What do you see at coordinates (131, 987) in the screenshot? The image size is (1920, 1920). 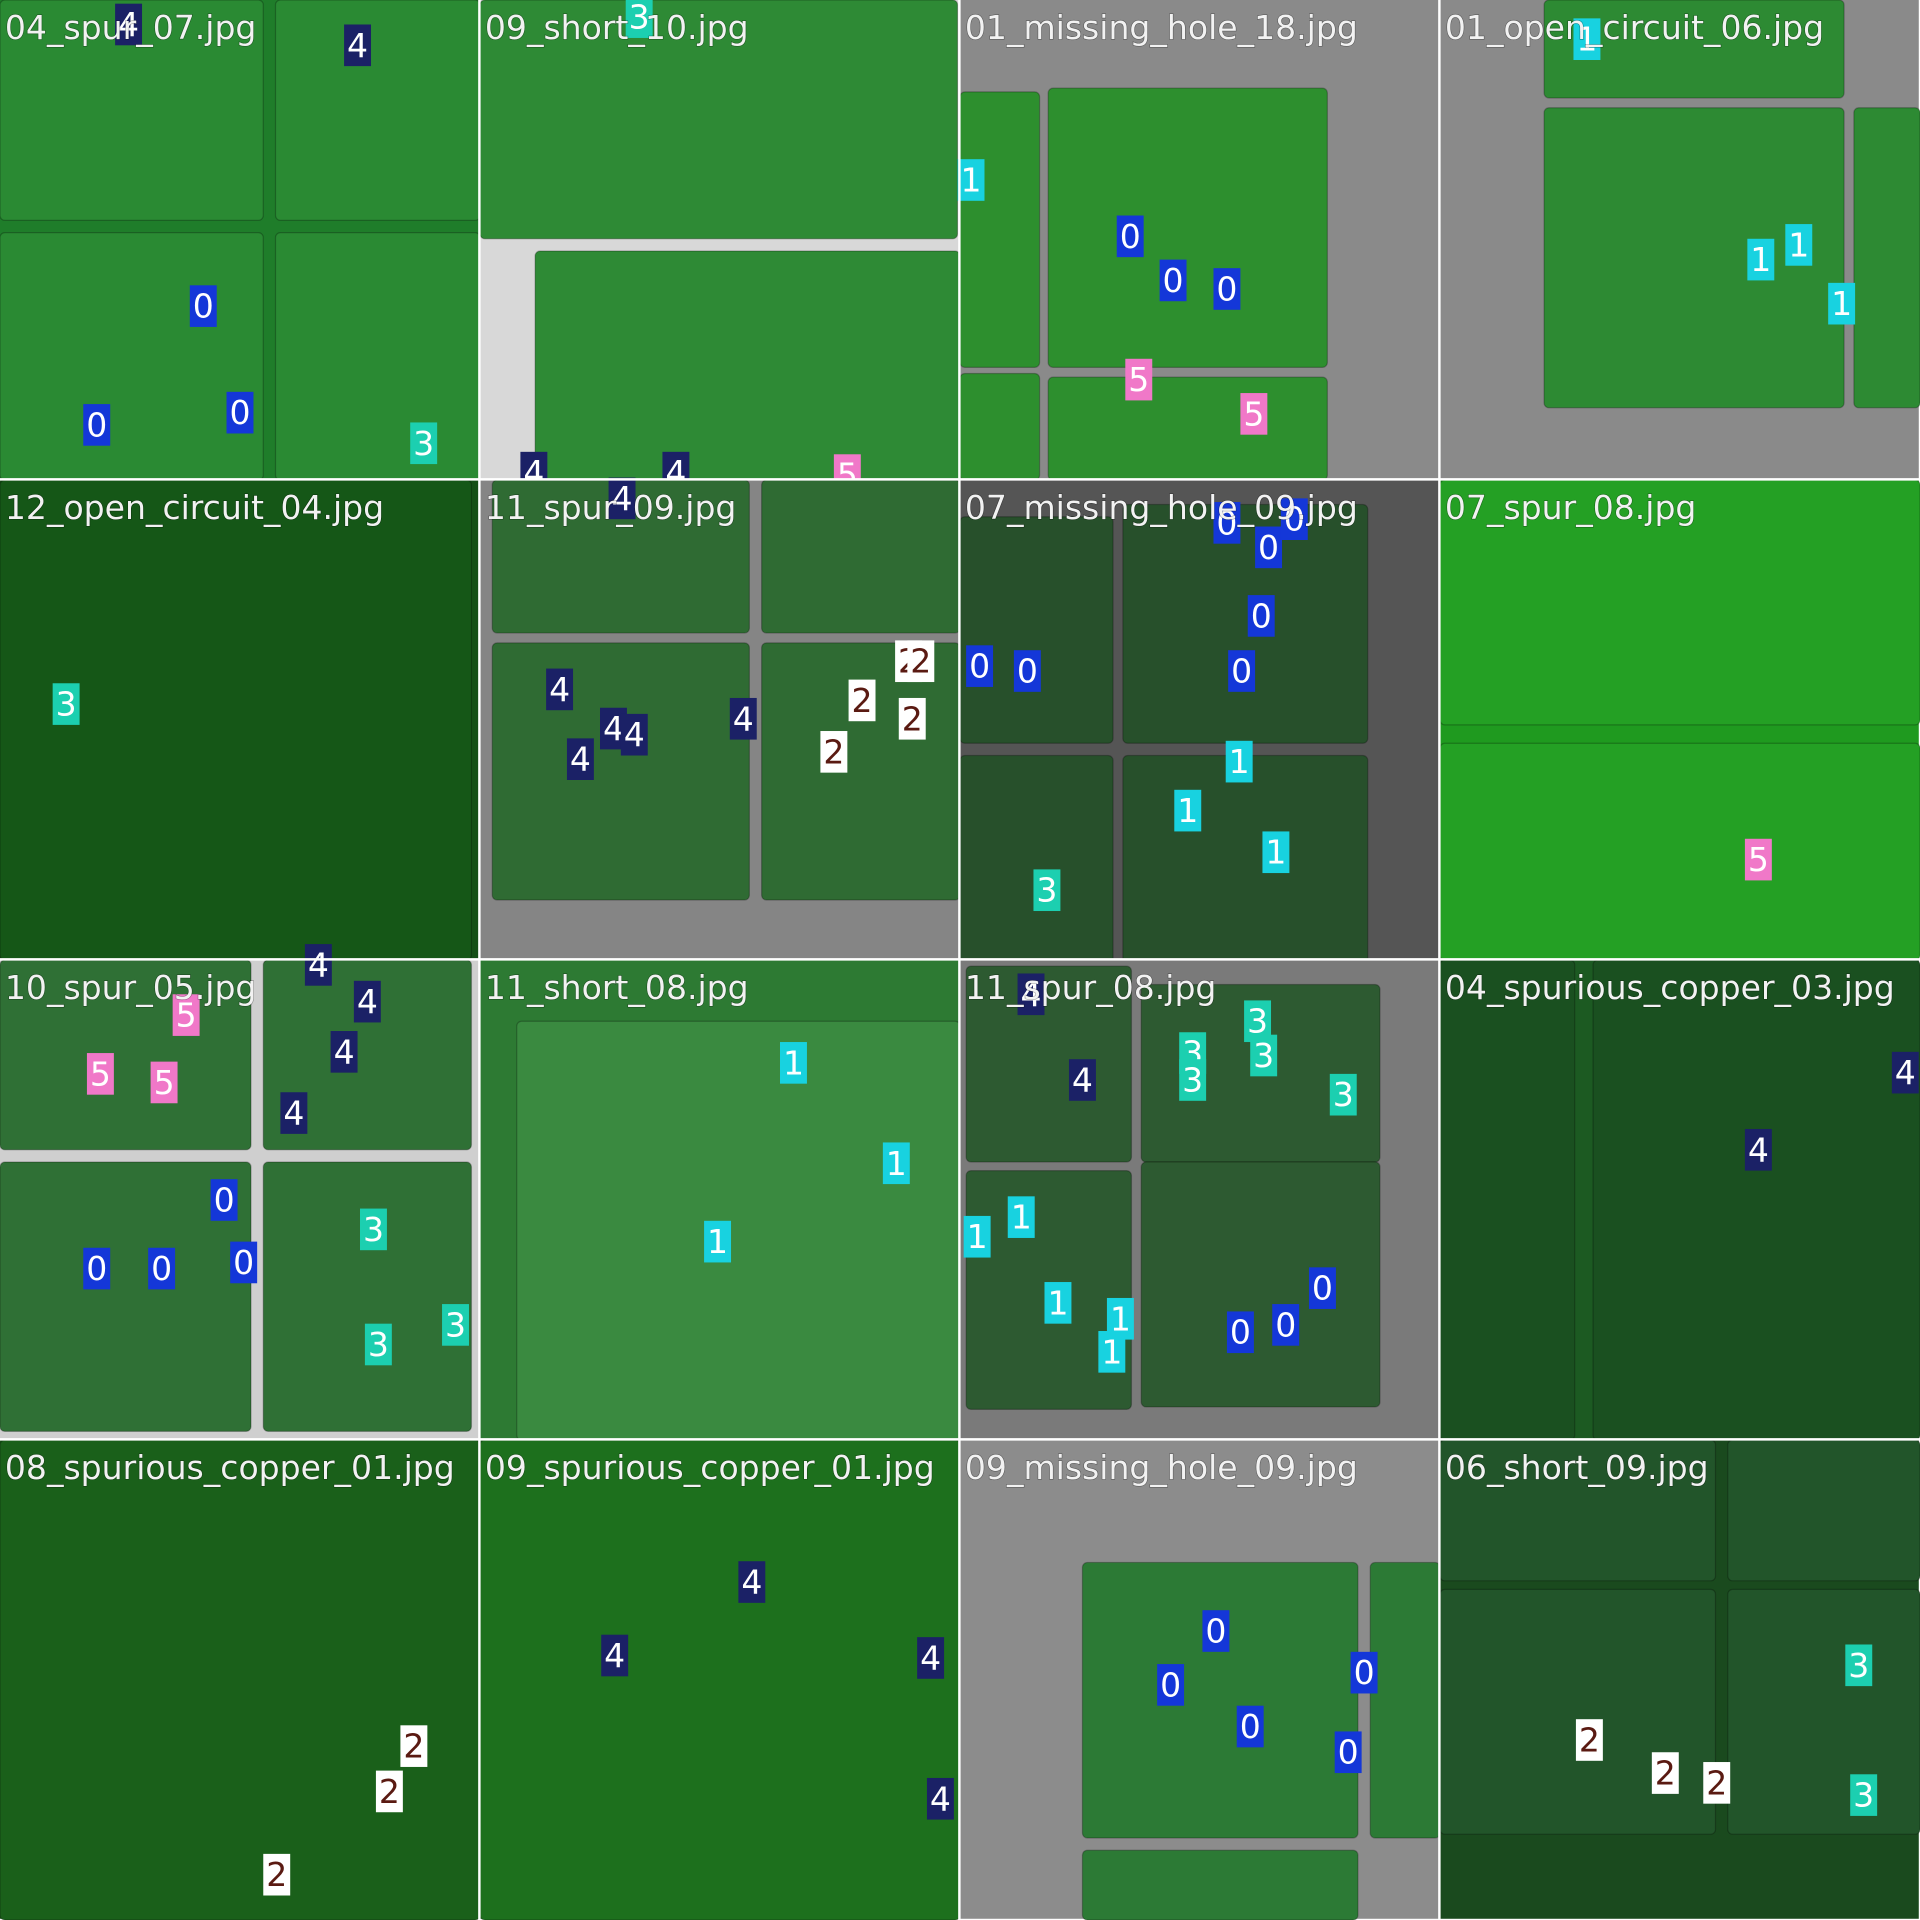 I see `filename: 10_spur_05.jpg` at bounding box center [131, 987].